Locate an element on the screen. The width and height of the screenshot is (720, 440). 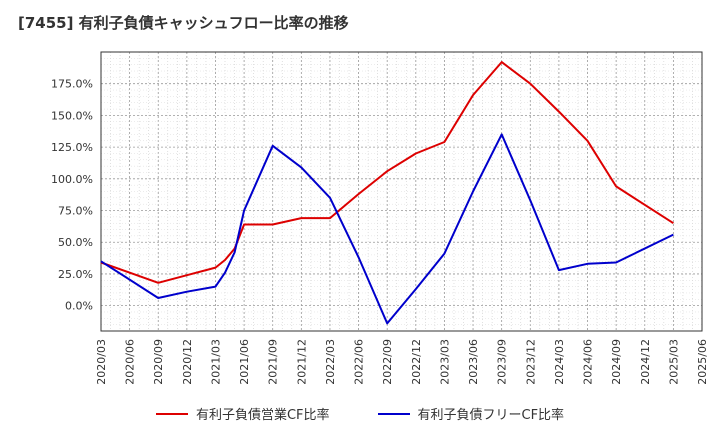
x-tick-label: 2020/09 is located at coordinates (158, 362).